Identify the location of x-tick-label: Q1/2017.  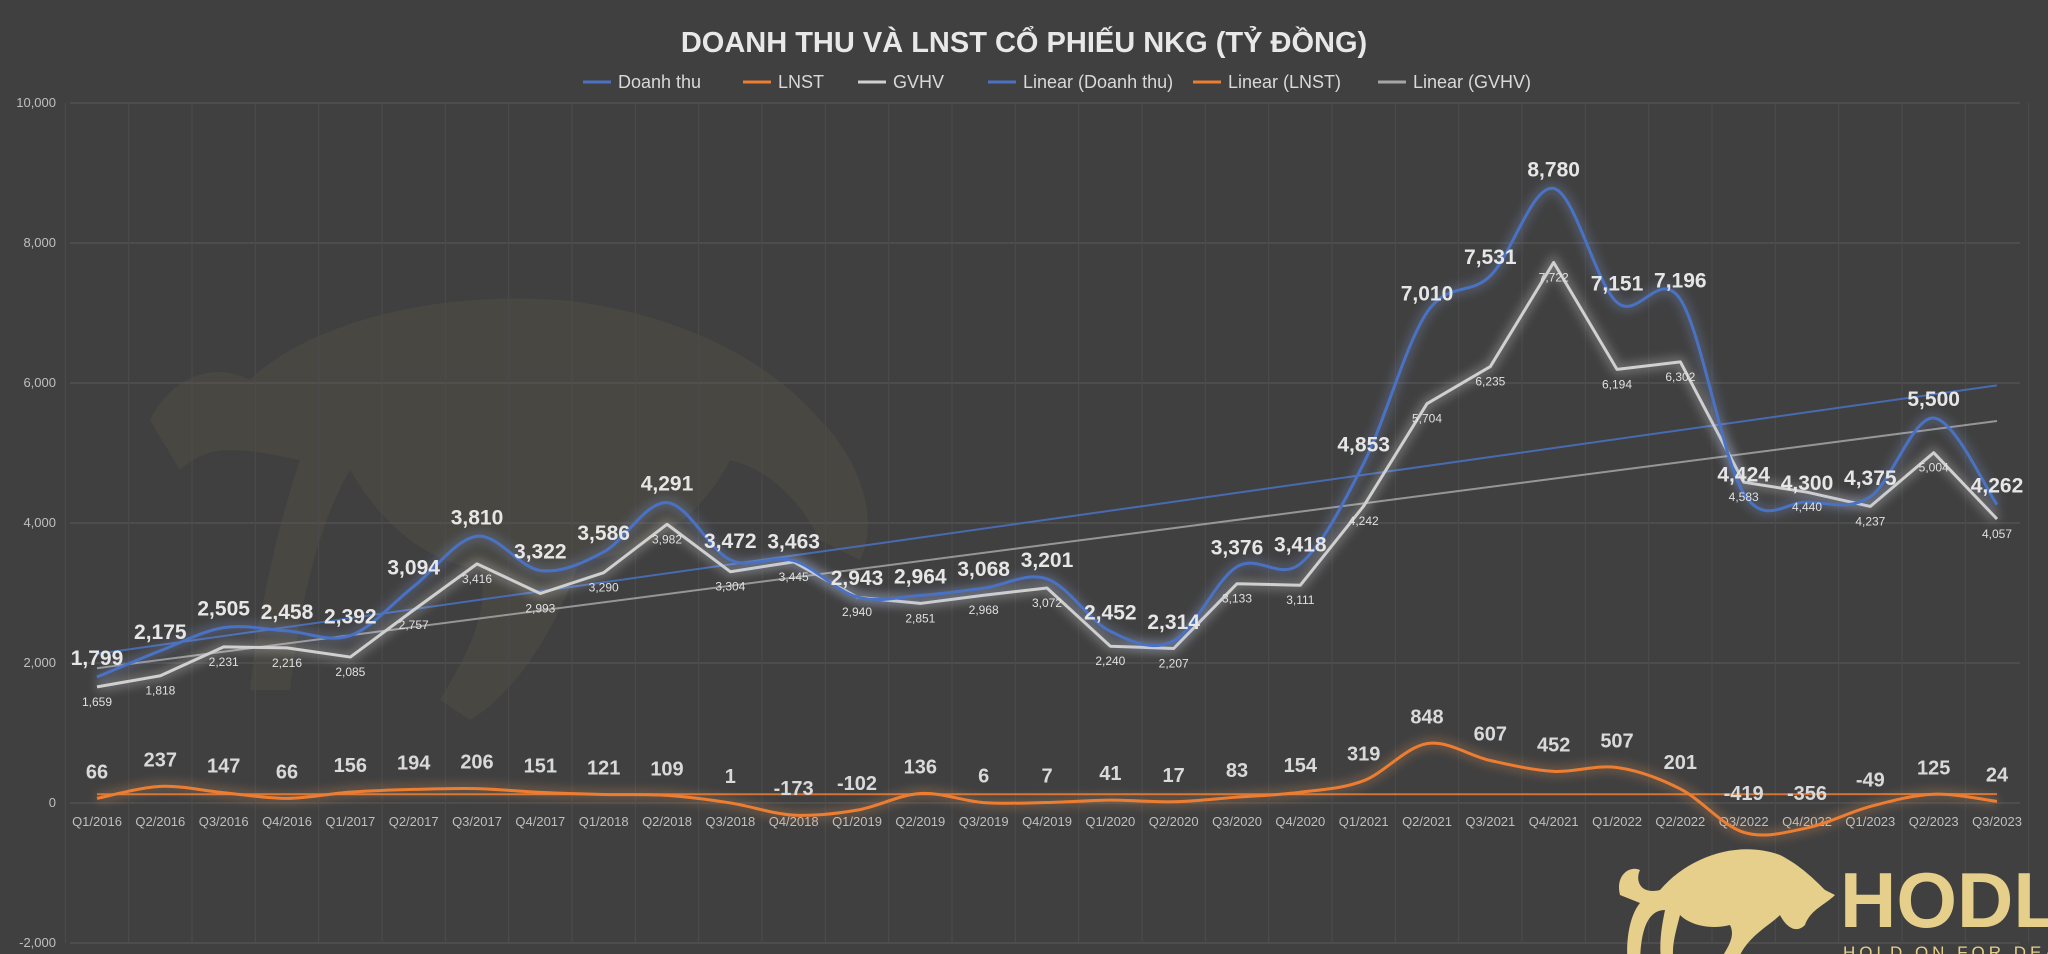
(350, 821).